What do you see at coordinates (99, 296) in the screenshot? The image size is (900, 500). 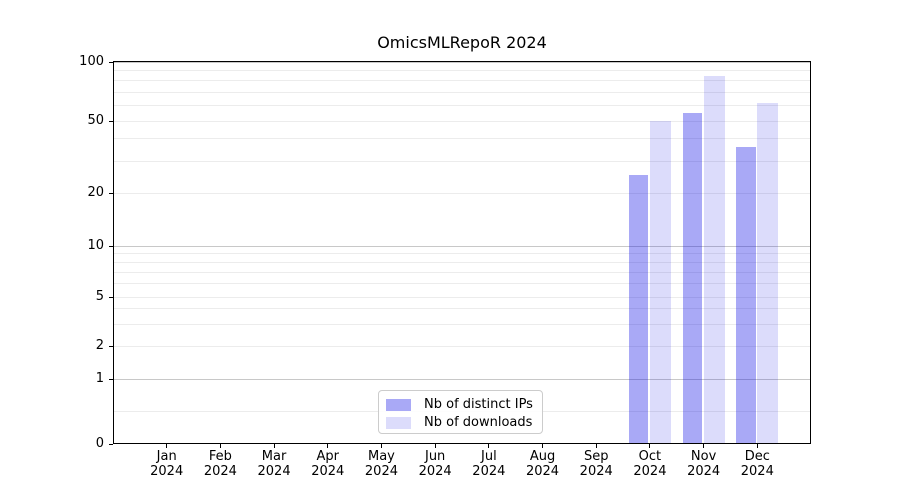 I see `y-axis-tick-label: 5` at bounding box center [99, 296].